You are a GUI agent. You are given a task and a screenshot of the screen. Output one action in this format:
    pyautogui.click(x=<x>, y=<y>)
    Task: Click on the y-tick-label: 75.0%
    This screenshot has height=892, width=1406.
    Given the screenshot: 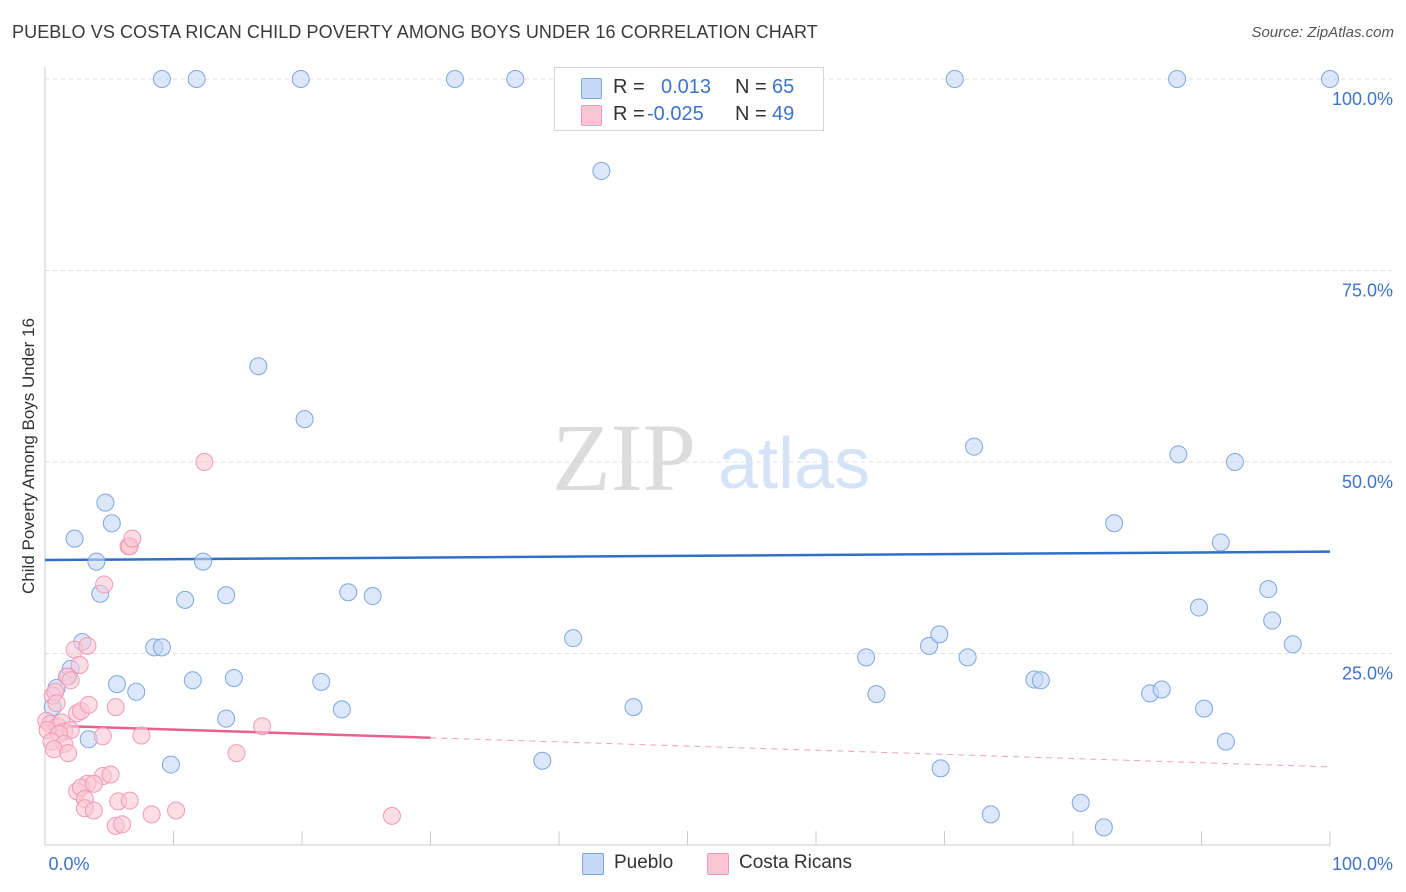 What is the action you would take?
    pyautogui.click(x=1367, y=291)
    